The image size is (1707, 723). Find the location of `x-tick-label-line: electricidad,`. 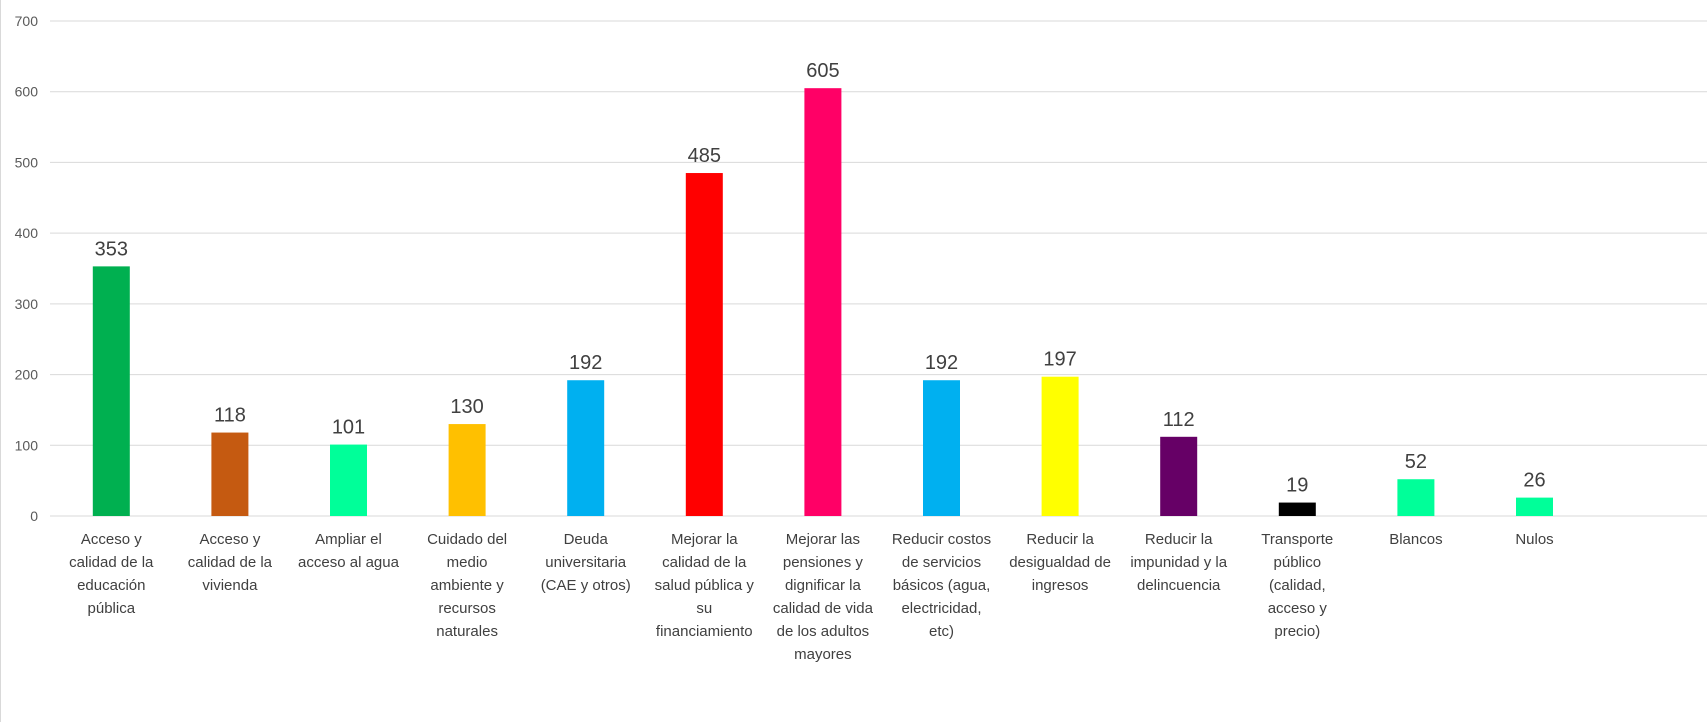

x-tick-label-line: electricidad, is located at coordinates (941, 608).